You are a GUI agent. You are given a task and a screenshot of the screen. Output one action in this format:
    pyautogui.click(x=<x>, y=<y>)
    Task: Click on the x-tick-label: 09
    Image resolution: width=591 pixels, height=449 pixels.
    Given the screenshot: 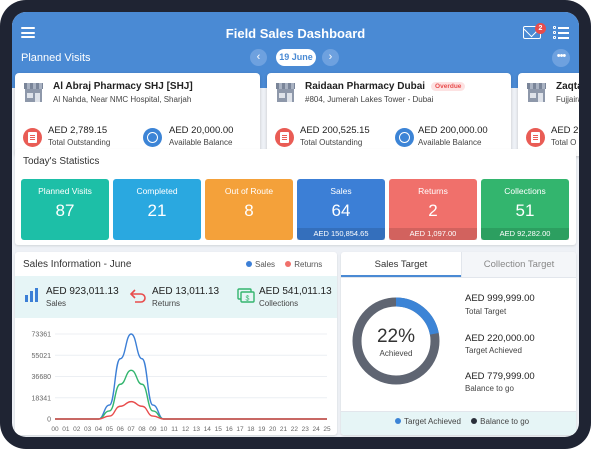 What is the action you would take?
    pyautogui.click(x=153, y=429)
    